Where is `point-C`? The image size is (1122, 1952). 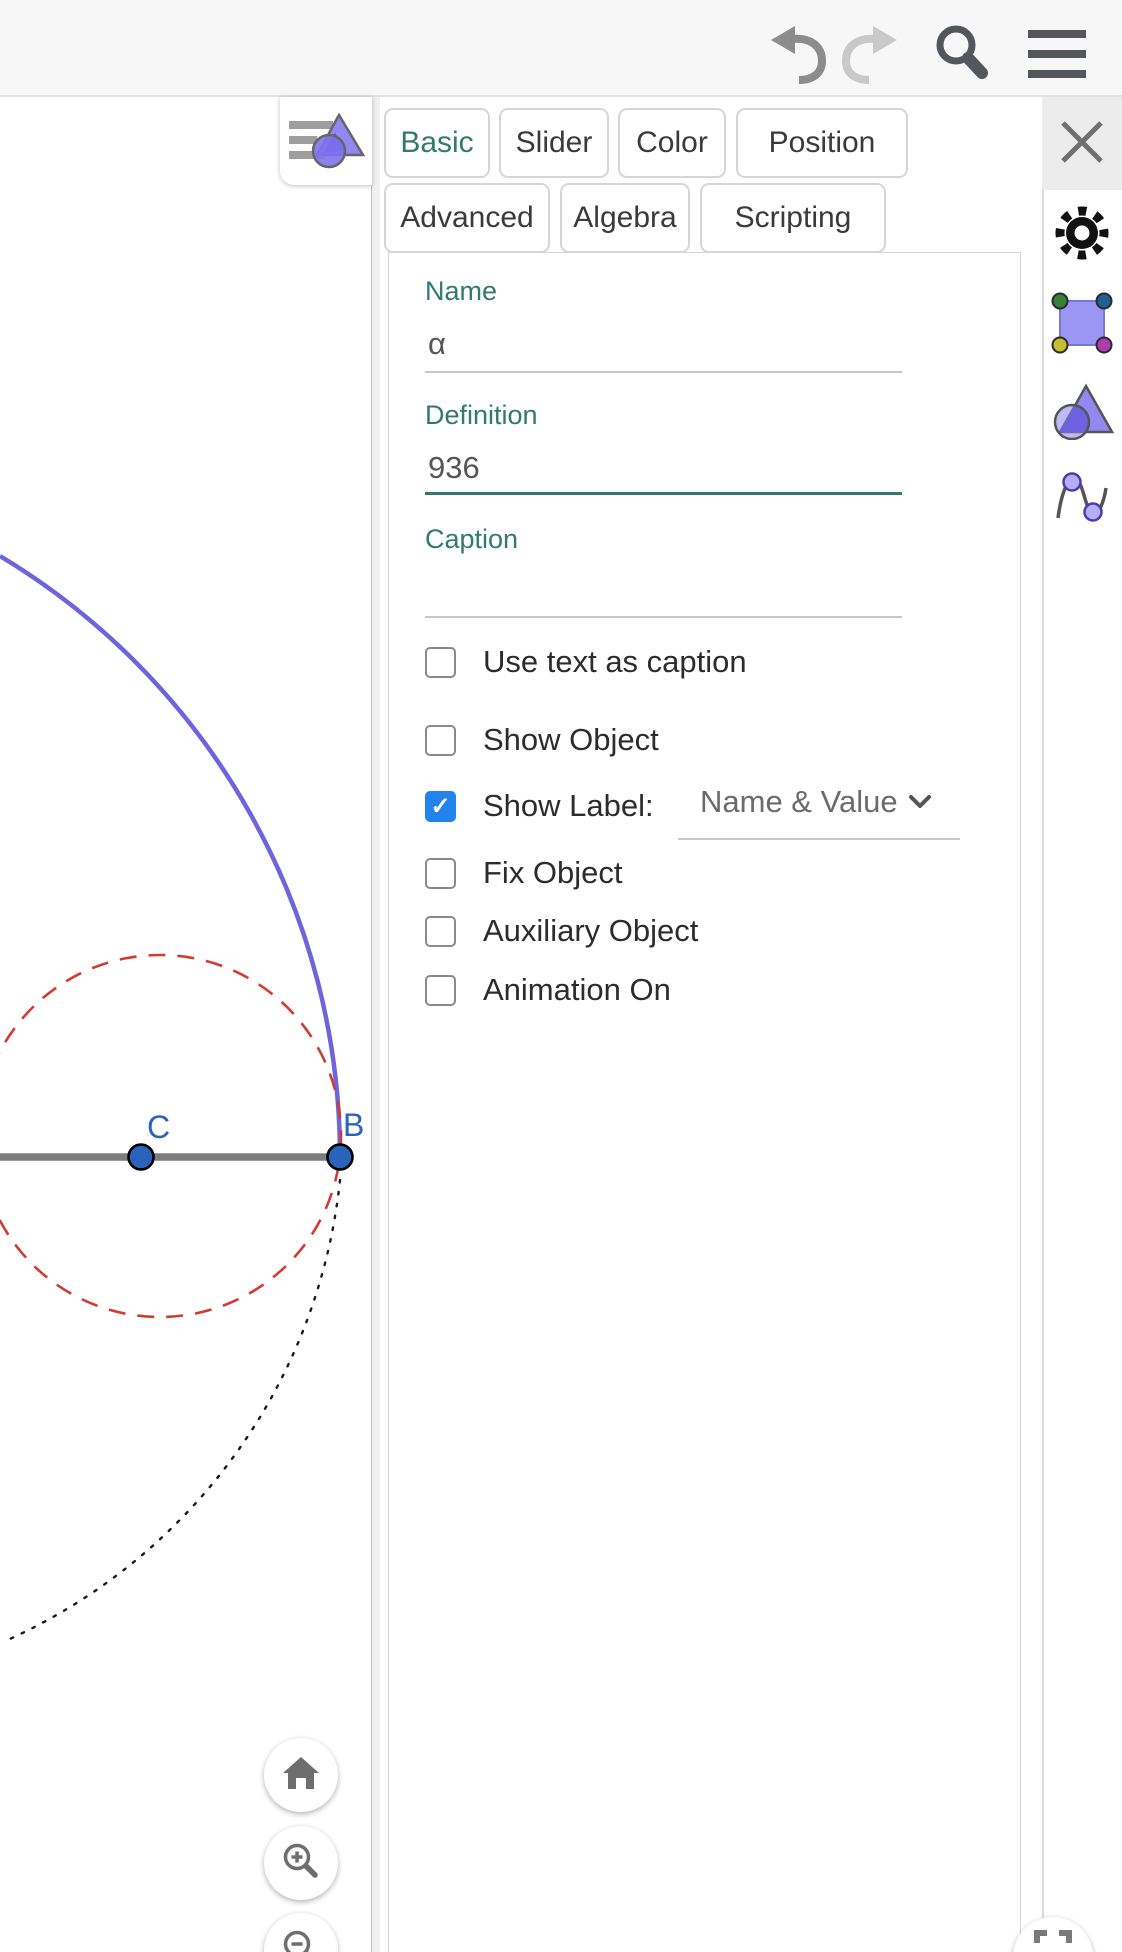
point-C is located at coordinates (141, 1157).